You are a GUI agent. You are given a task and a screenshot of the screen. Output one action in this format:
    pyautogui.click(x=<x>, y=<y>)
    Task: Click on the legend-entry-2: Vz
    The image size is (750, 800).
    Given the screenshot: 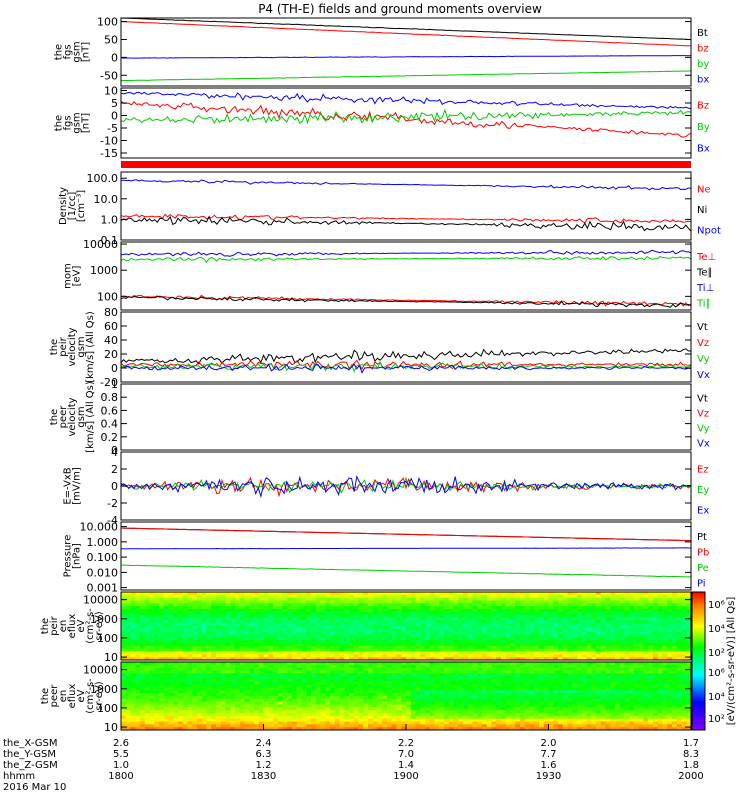 What is the action you would take?
    pyautogui.click(x=703, y=414)
    